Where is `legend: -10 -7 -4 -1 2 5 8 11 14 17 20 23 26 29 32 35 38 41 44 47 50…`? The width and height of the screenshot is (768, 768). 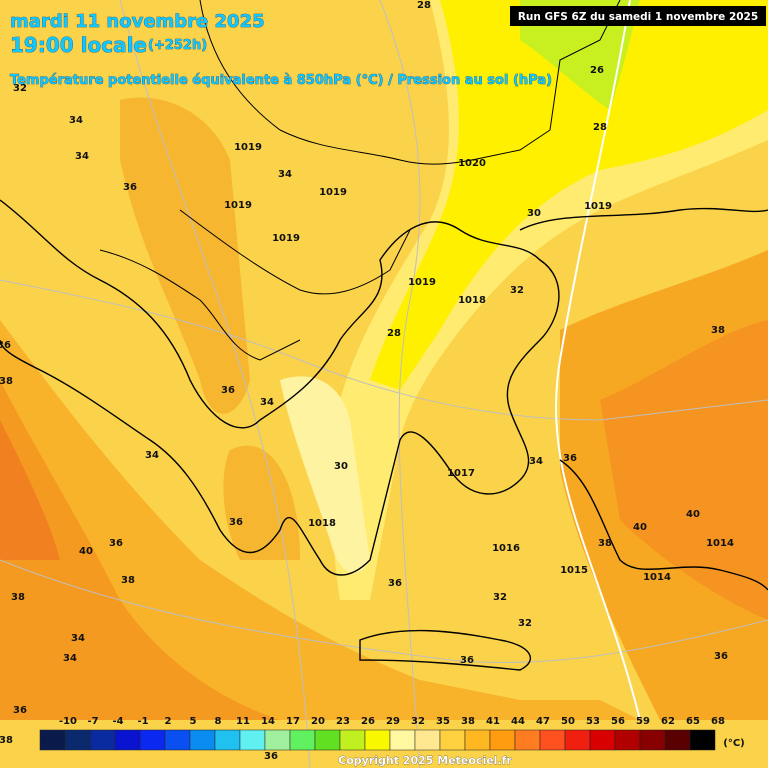 legend: -10 -7 -4 -1 2 5 8 11 14 17 20 23 26 29 32 35 38 41 44 47 50… is located at coordinates (382, 733).